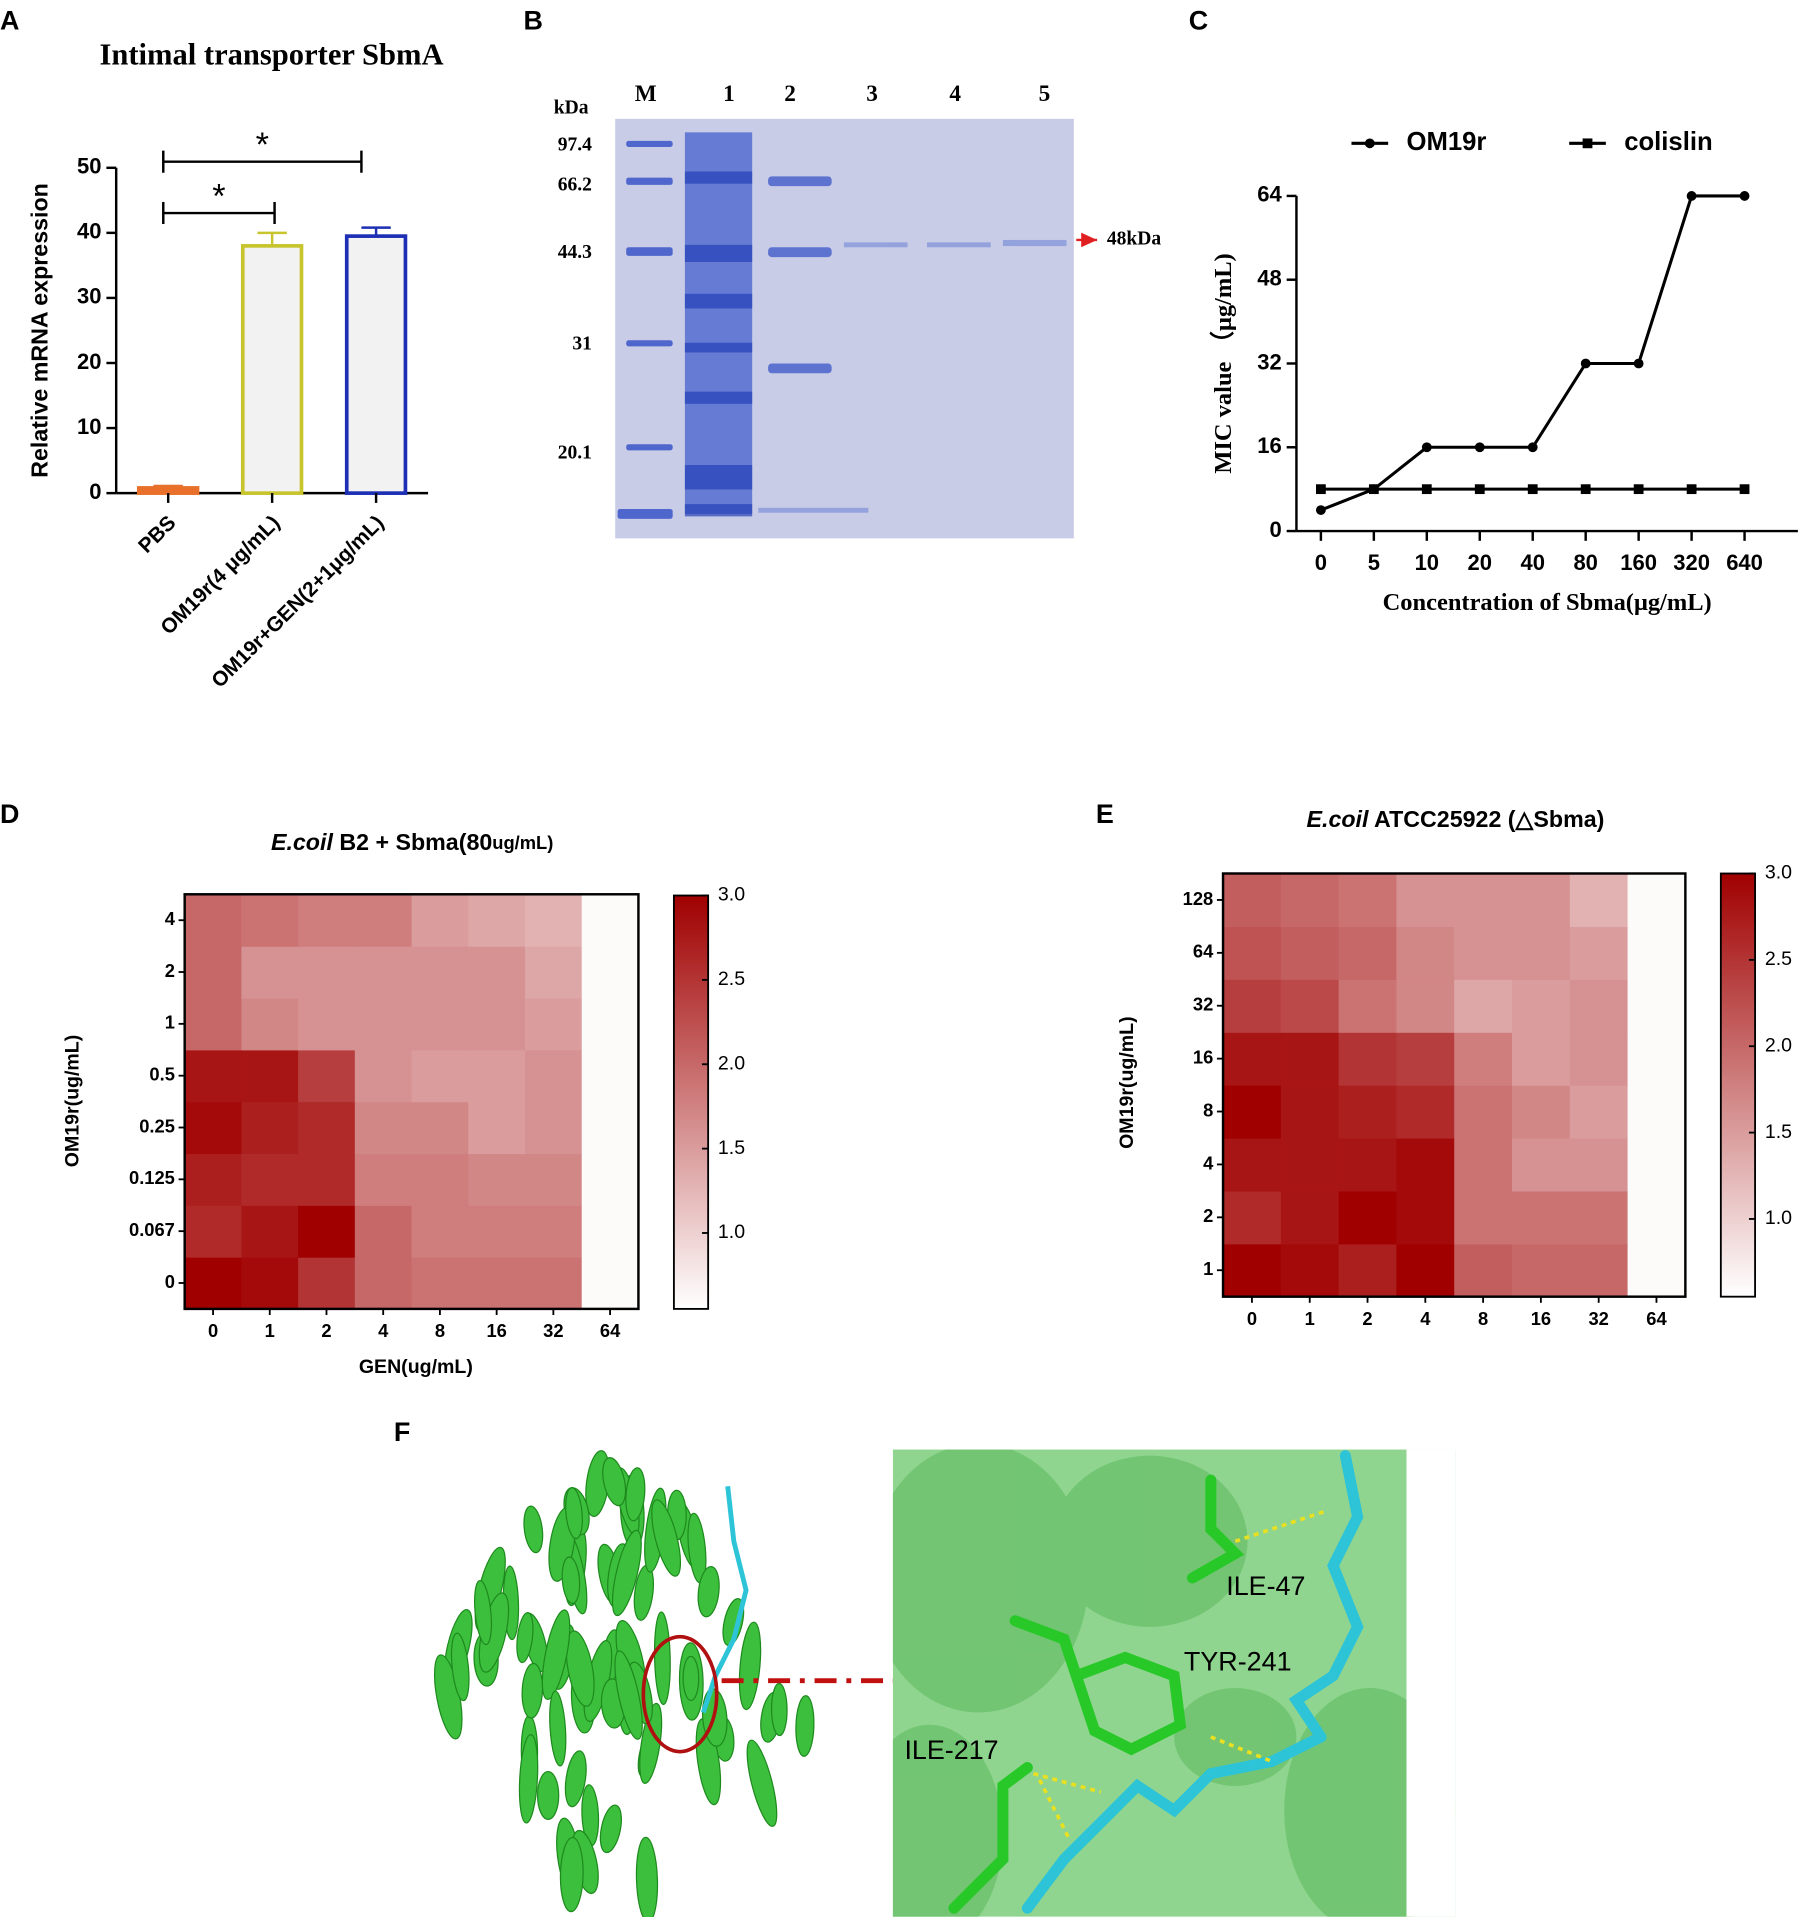 The height and width of the screenshot is (1917, 1804). I want to click on series-line, so click(1532, 353).